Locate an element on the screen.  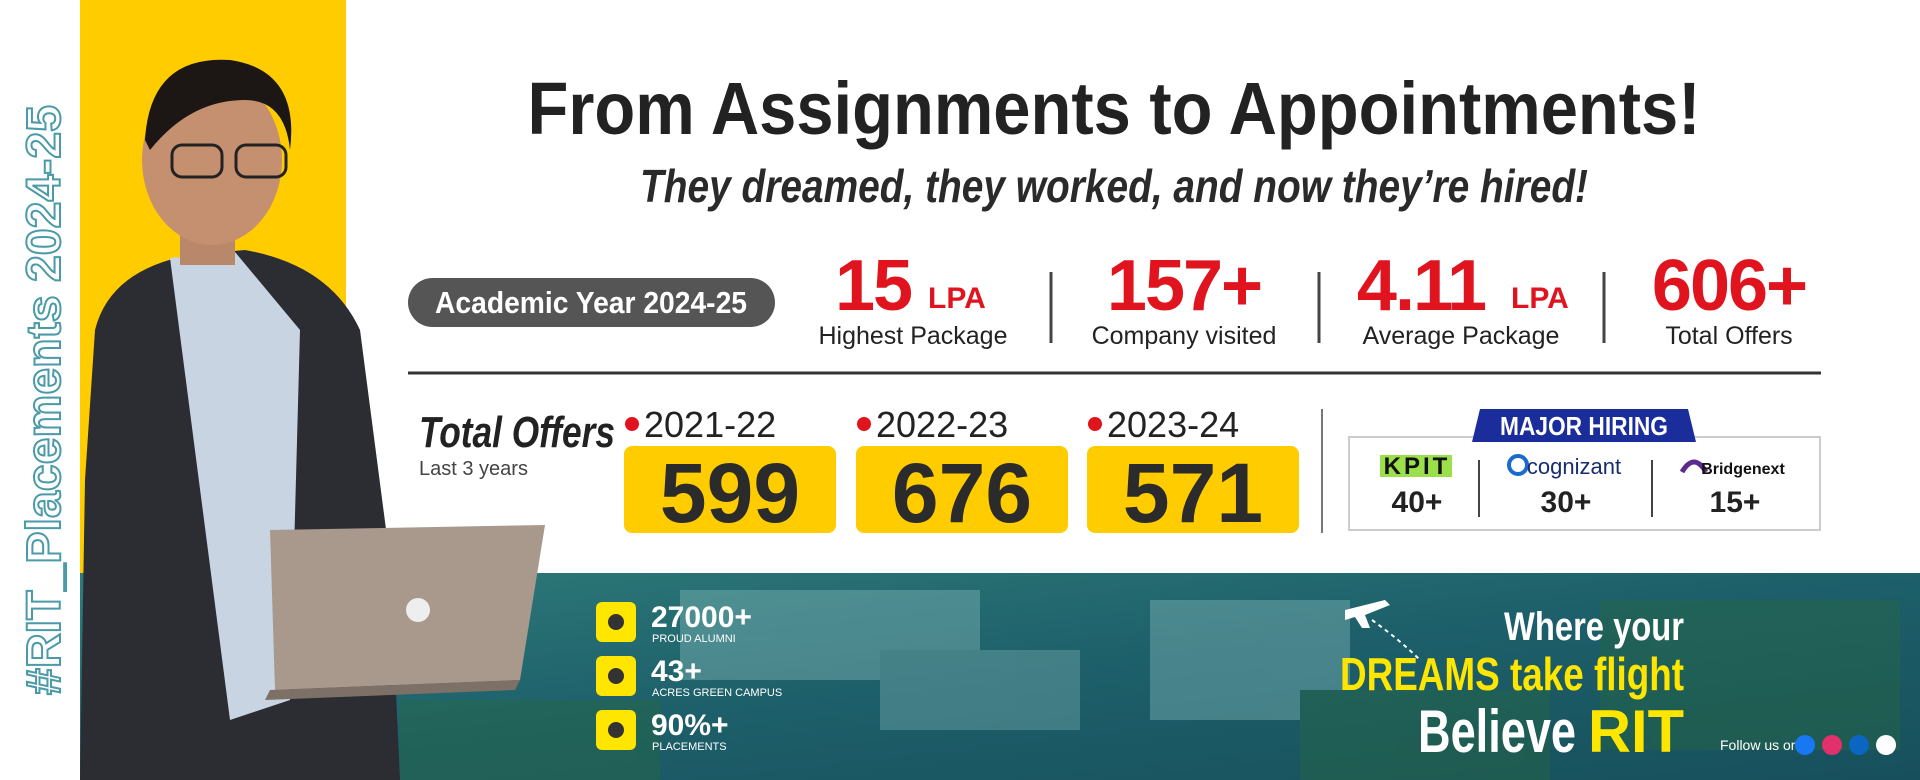
stat-label: Average Package is located at coordinates (1461, 336).